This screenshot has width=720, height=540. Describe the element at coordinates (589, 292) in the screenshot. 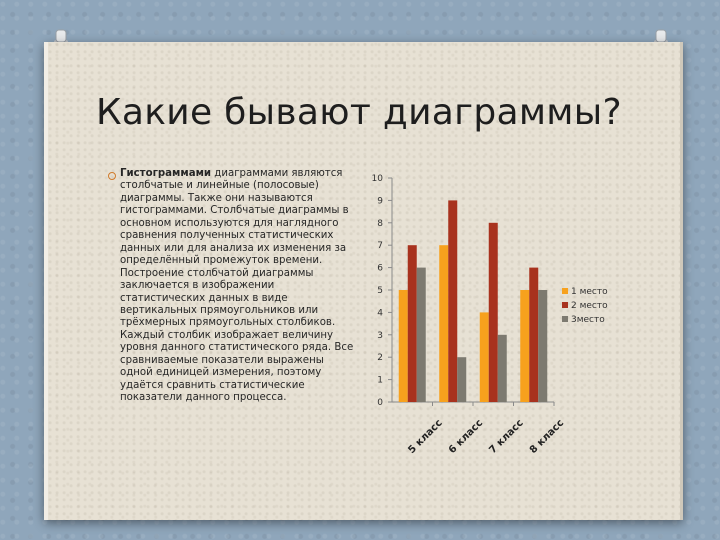

I see `legend-label: 1 место` at that location.